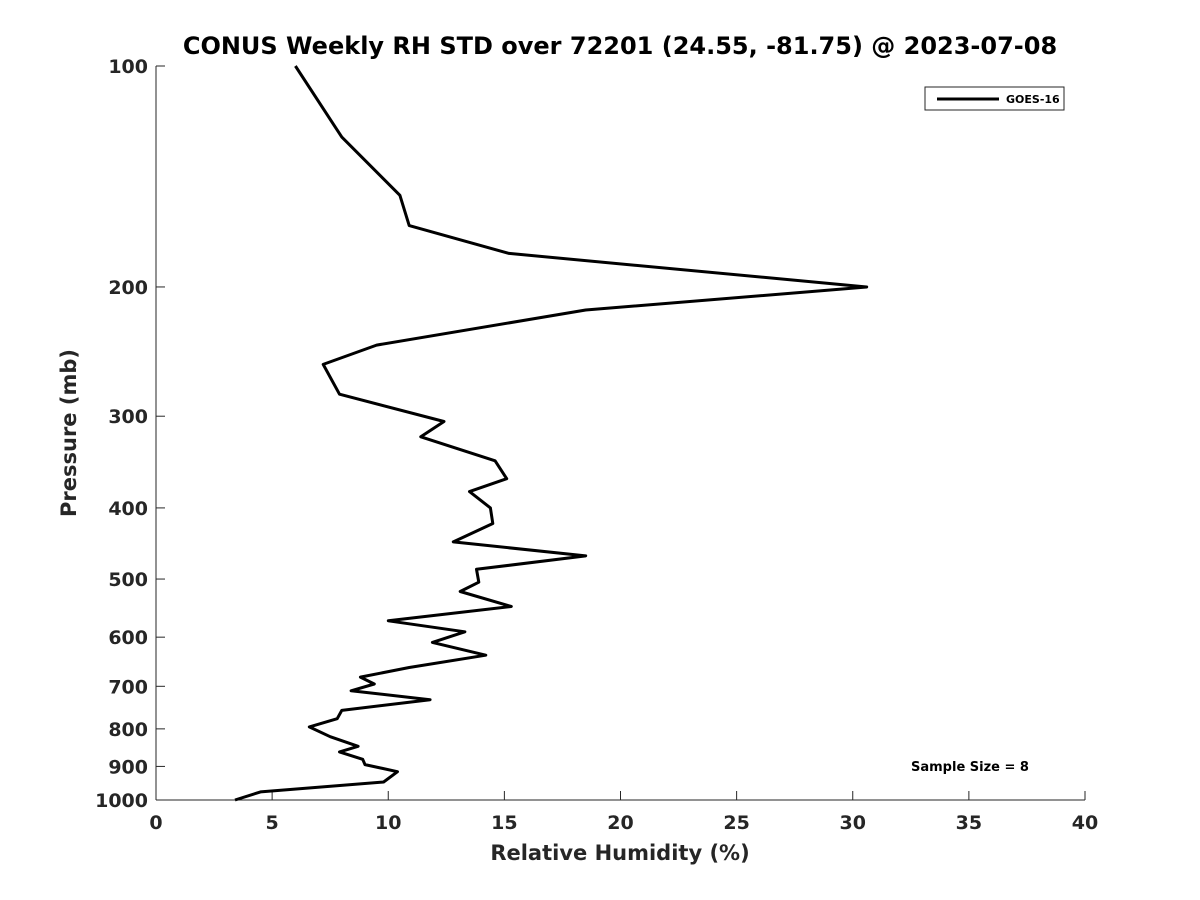  I want to click on x-ticks: 0 5 10 15 20 25 30 35 40, so click(623, 812).